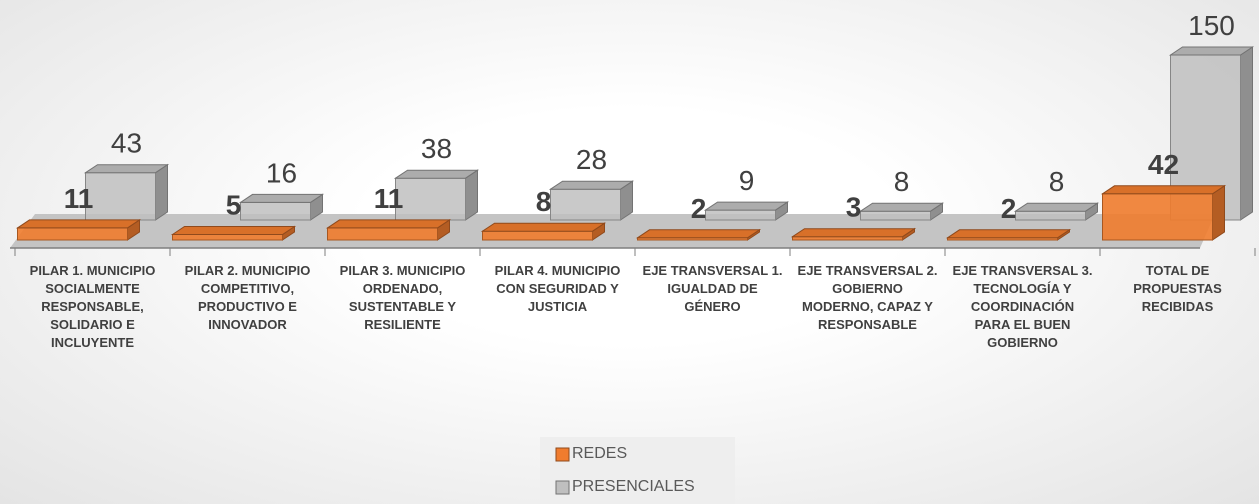  Describe the element at coordinates (234, 205) in the screenshot. I see `value-label: 5` at that location.